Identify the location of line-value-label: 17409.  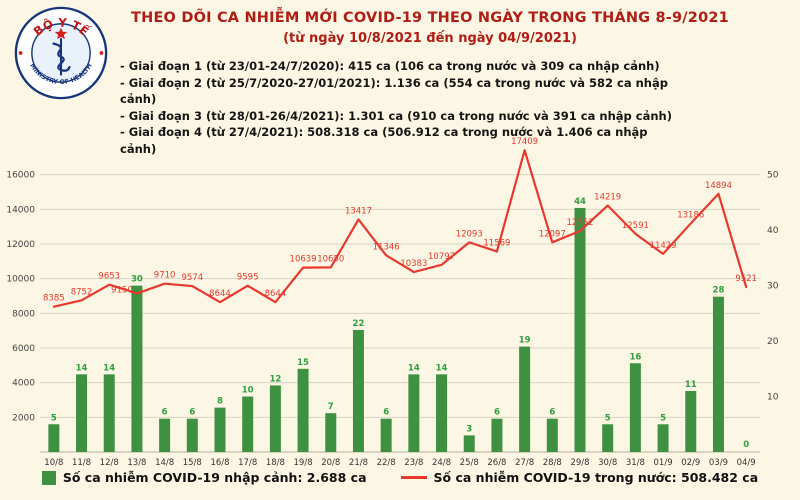
(524, 142).